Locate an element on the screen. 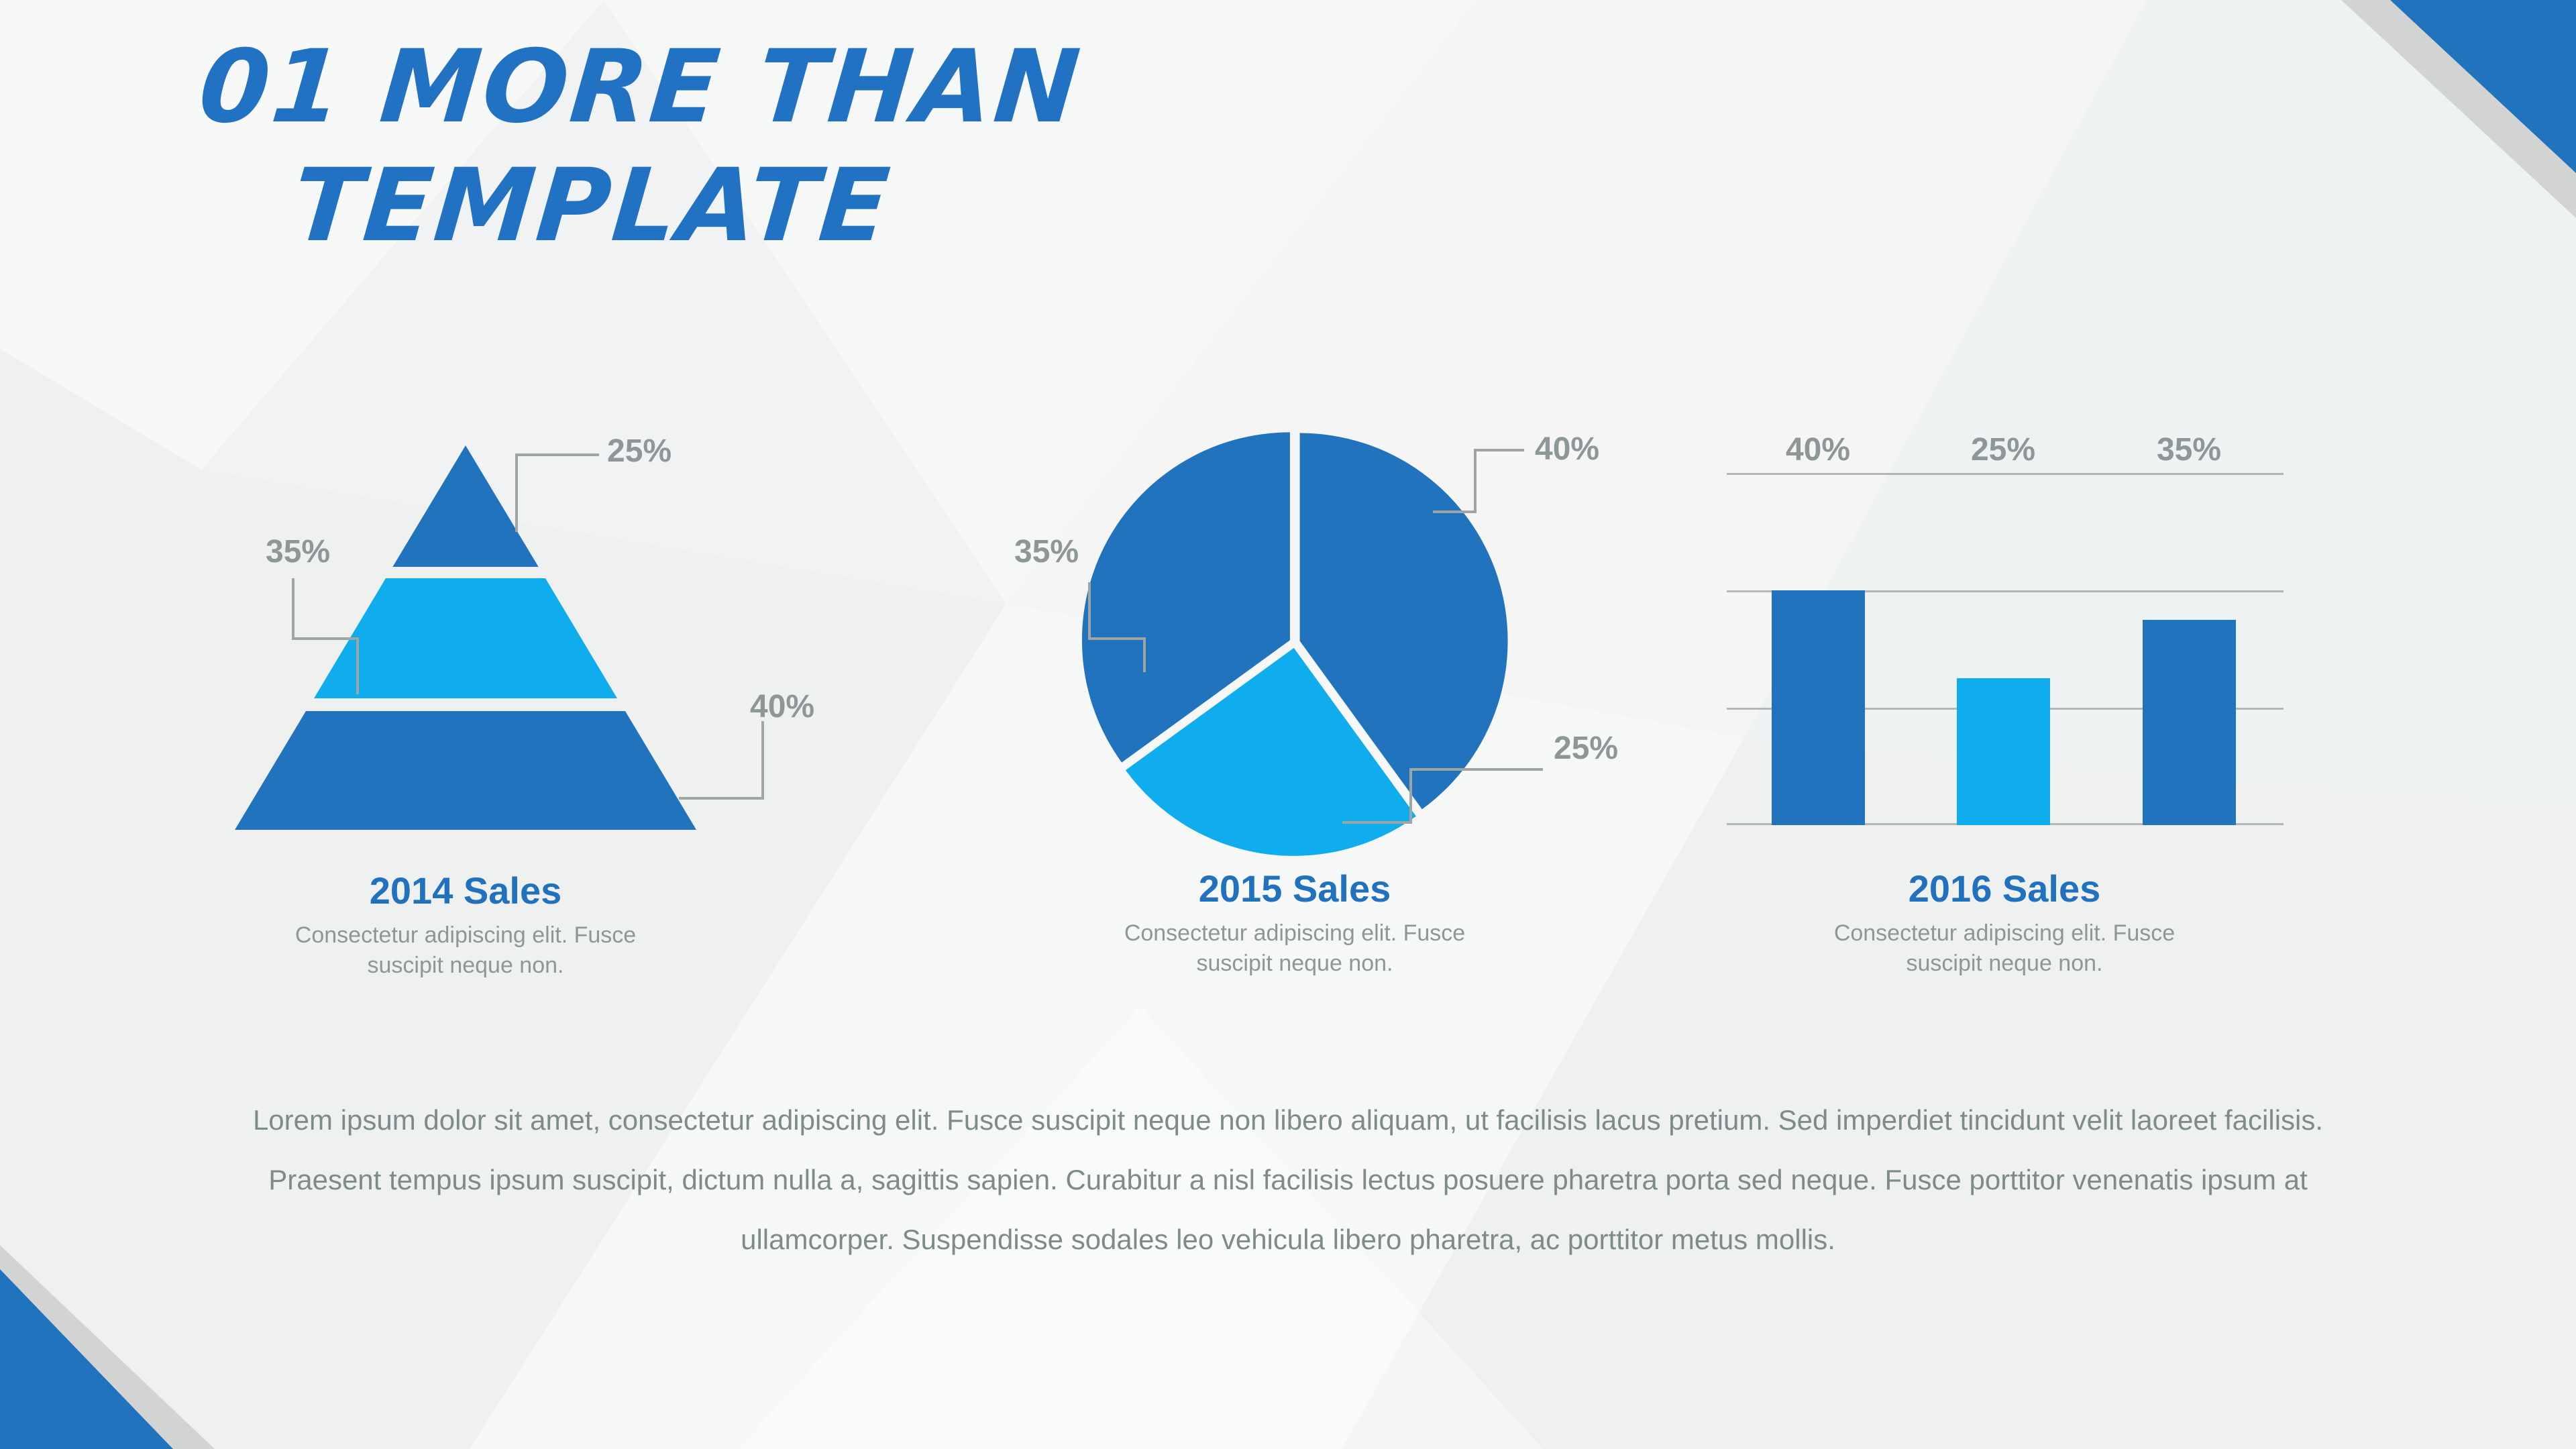  pyramid-label-40: 40% is located at coordinates (782, 706).